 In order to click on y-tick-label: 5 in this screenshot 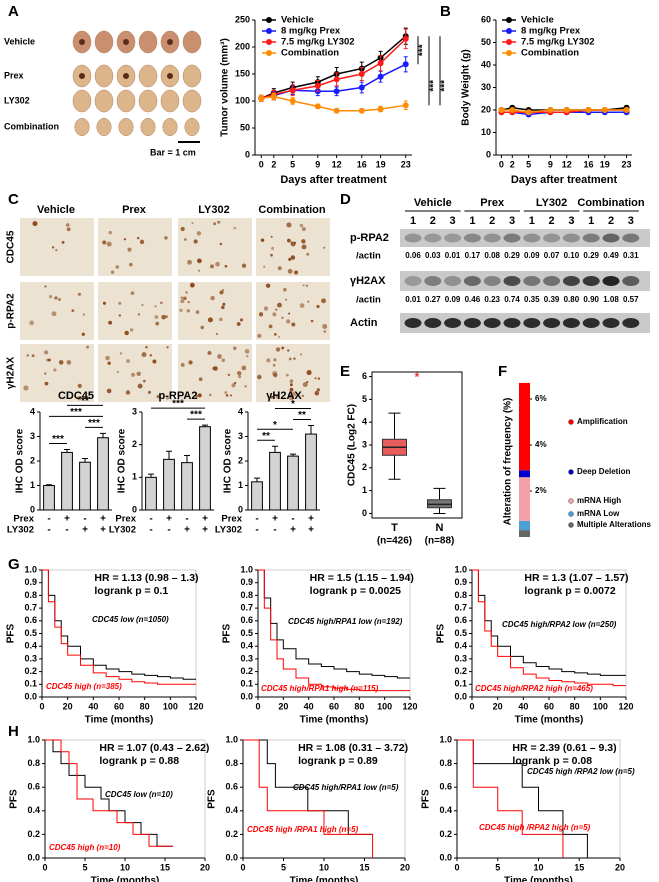, I will do `click(364, 399)`.